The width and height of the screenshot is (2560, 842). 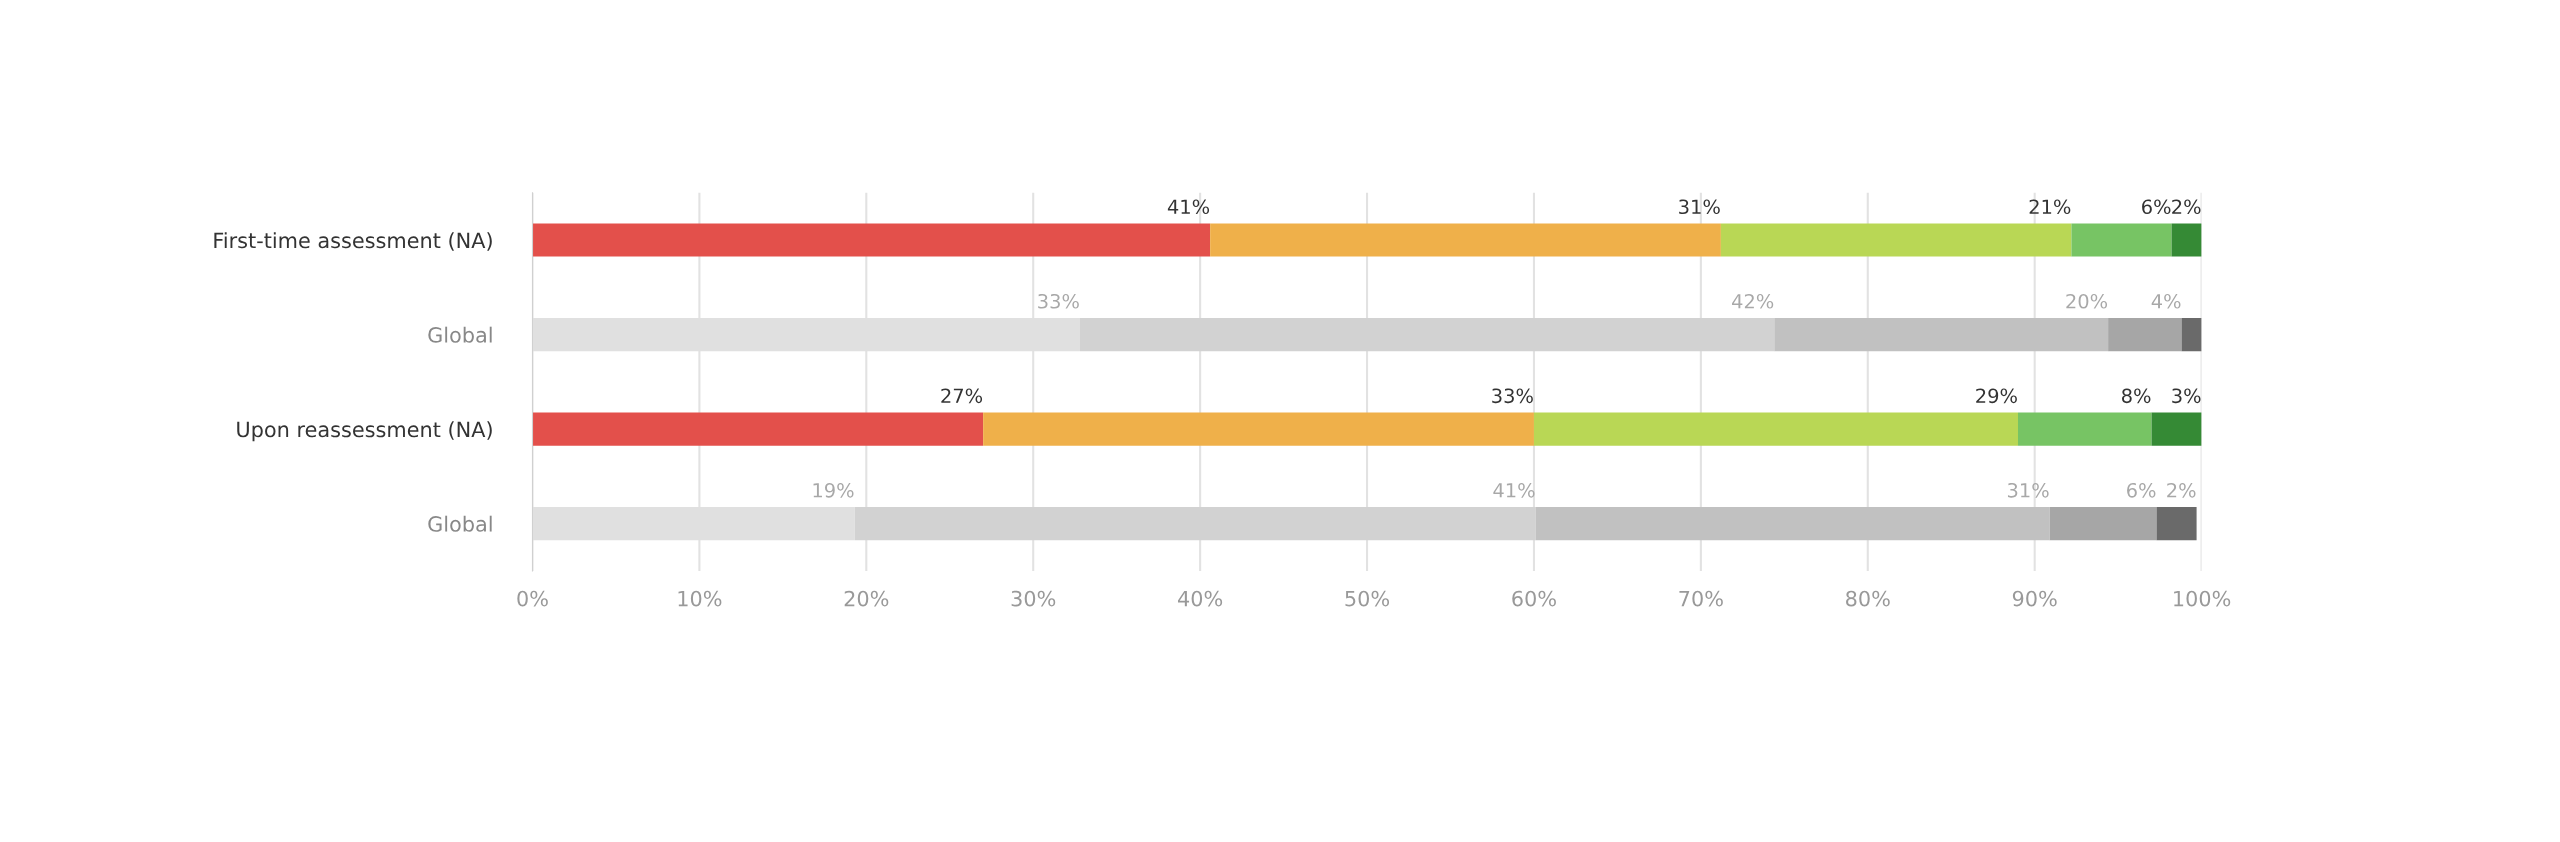 I want to click on data-label: 8%, so click(x=2136, y=396).